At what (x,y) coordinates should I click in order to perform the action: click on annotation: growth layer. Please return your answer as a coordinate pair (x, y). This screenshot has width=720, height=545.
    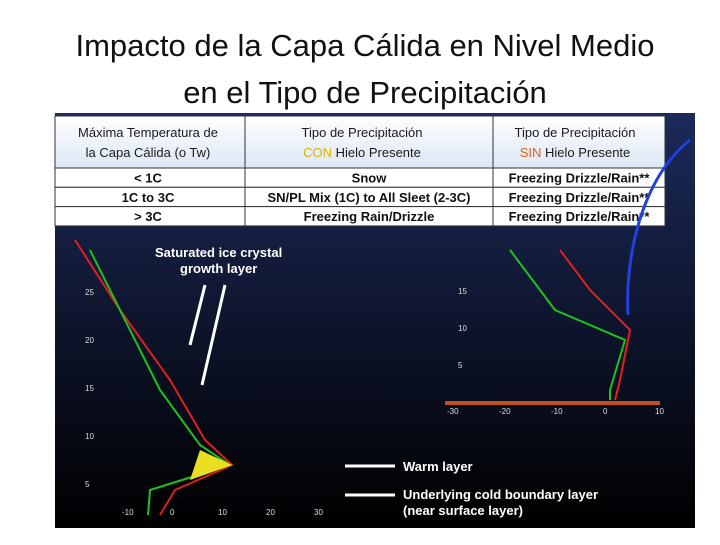
    Looking at the image, I should click on (218, 268).